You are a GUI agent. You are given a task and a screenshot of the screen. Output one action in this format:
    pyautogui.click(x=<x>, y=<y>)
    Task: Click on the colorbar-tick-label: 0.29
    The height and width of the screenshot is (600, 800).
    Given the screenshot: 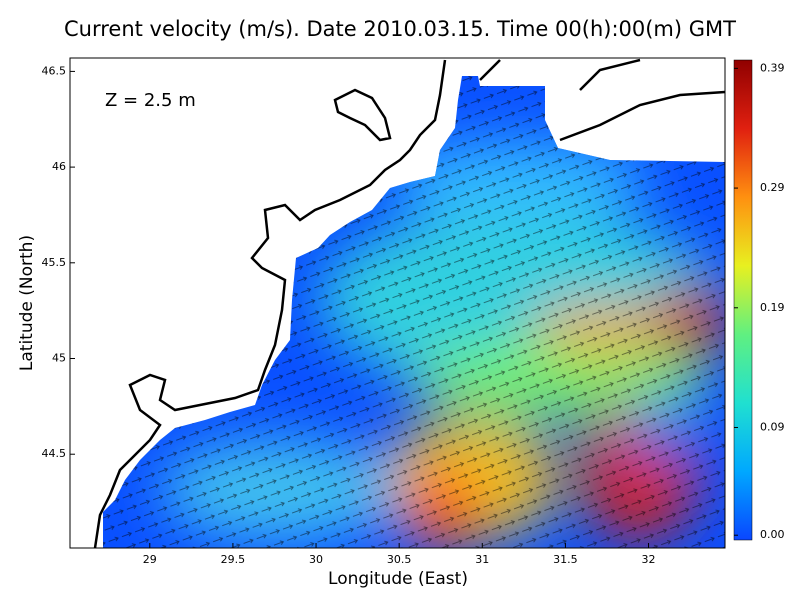 What is the action you would take?
    pyautogui.click(x=772, y=187)
    